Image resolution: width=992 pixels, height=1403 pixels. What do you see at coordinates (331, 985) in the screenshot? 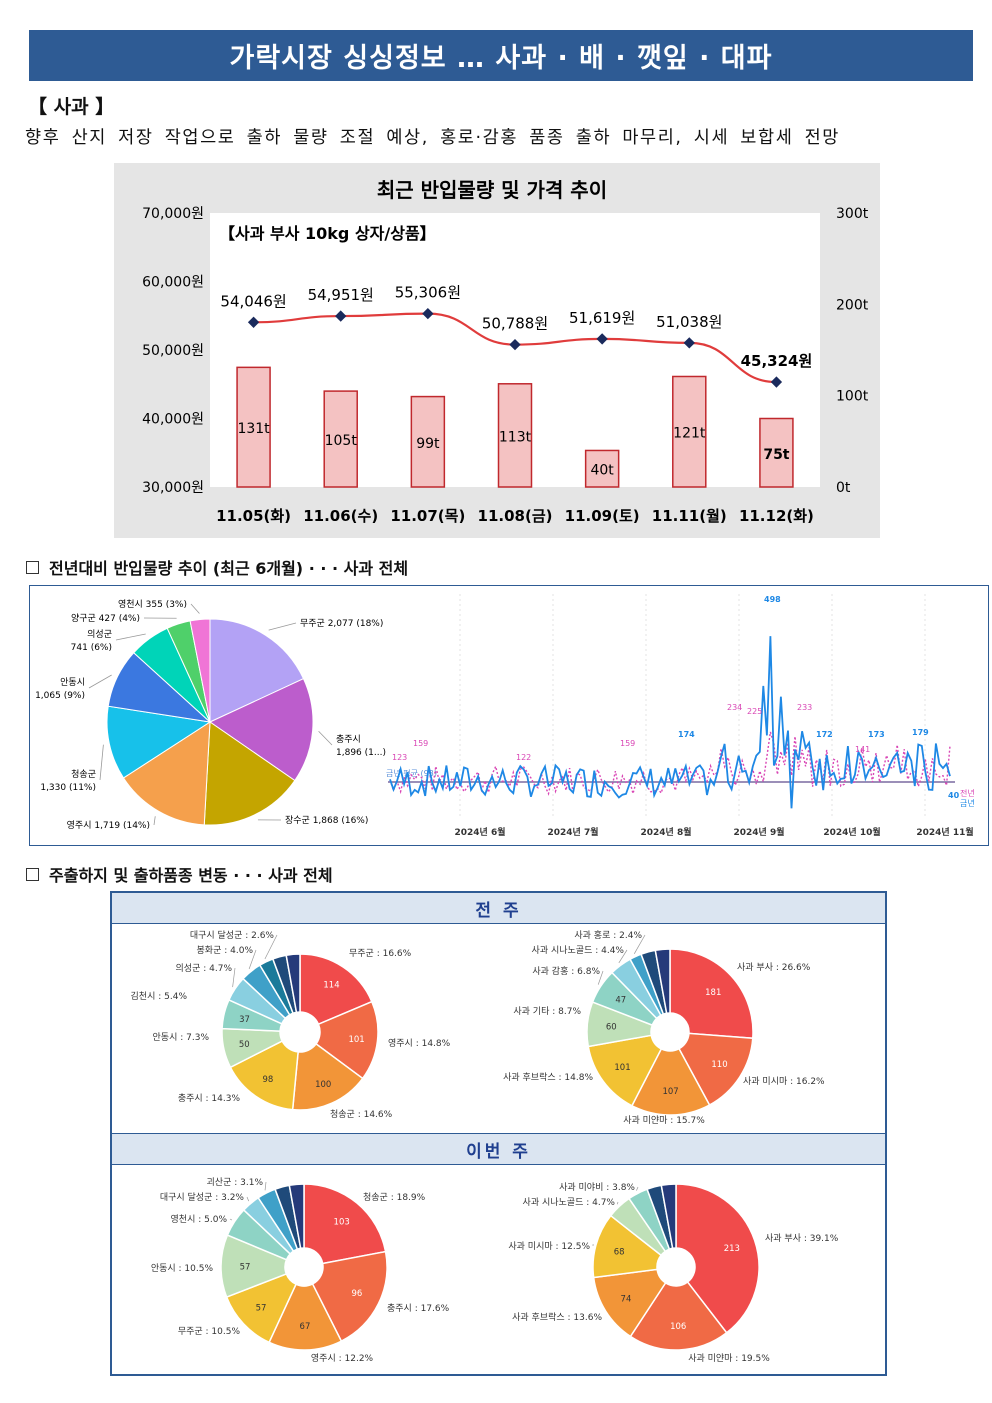
I see `donut-value-label: 114` at bounding box center [331, 985].